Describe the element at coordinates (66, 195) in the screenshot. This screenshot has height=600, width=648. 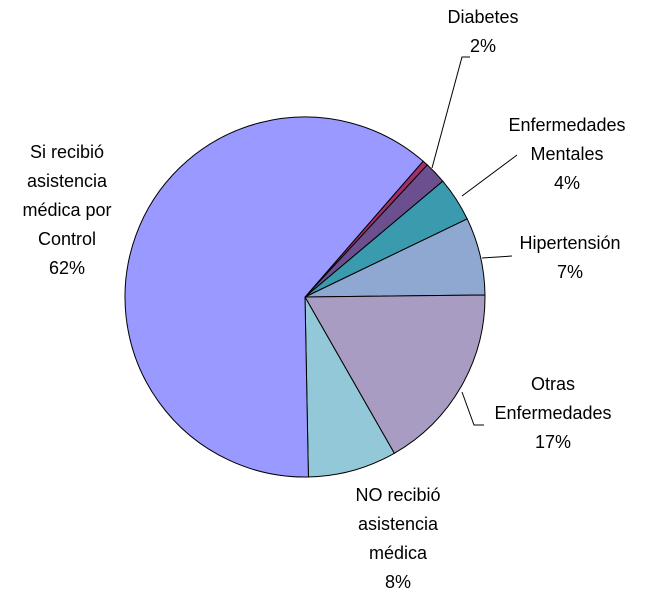
I see `slice-label: Si recibió asistencia médica por Control` at that location.